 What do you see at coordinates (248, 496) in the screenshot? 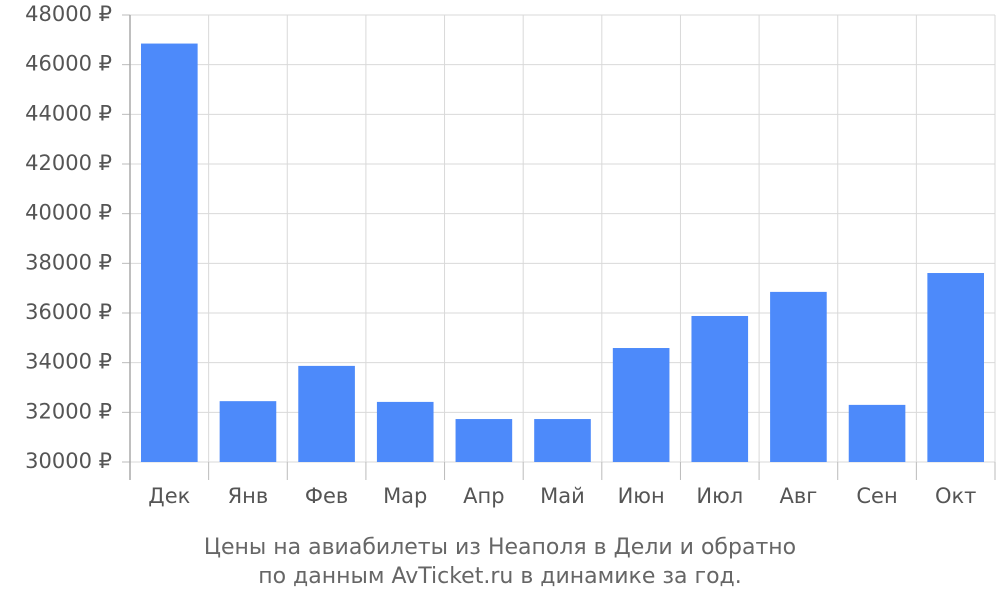
I see `x-tick-label: Янв` at bounding box center [248, 496].